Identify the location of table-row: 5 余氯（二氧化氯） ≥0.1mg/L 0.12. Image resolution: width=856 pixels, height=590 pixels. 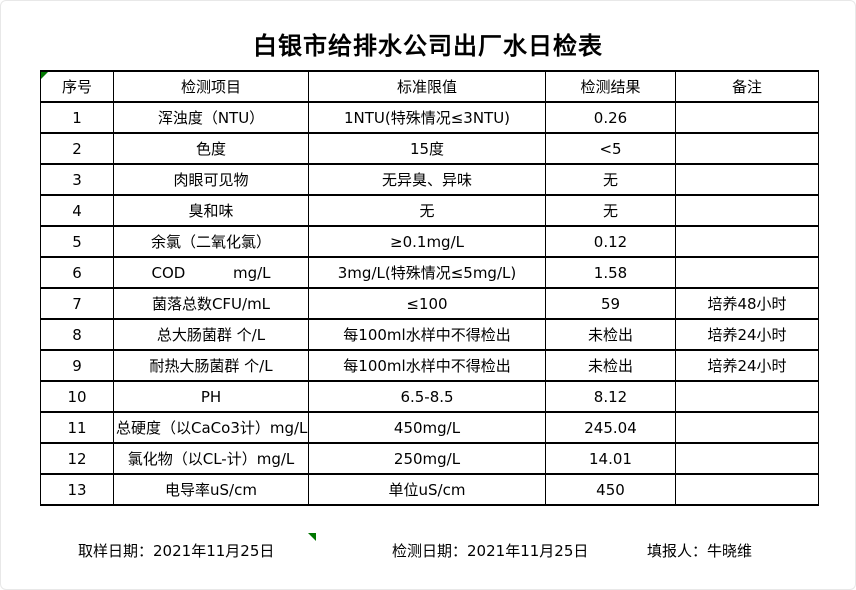
(429, 241).